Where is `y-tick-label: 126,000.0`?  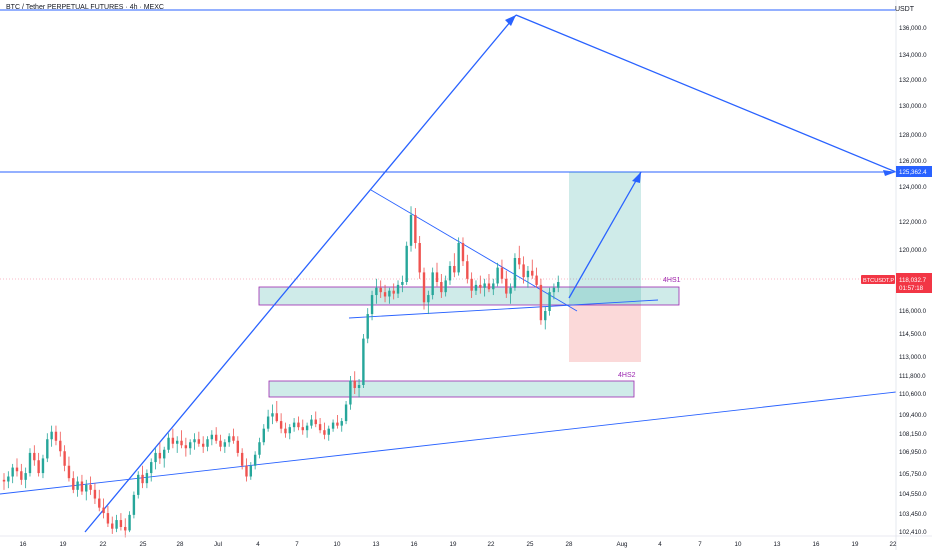
y-tick-label: 126,000.0 is located at coordinates (913, 161).